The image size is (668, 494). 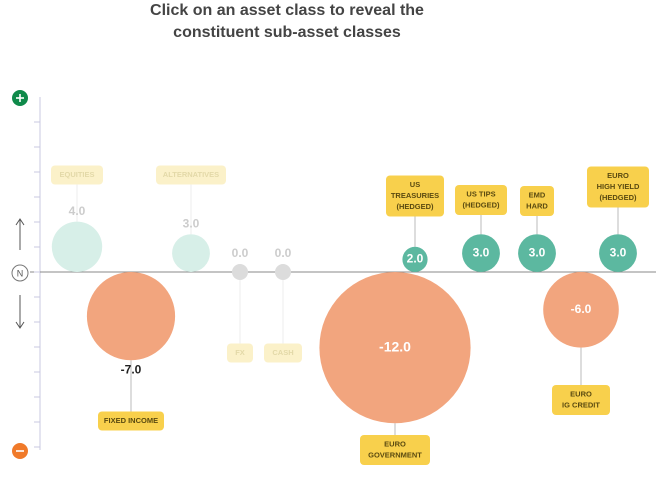 I want to click on tag-label: IG CREDIT, so click(x=581, y=404).